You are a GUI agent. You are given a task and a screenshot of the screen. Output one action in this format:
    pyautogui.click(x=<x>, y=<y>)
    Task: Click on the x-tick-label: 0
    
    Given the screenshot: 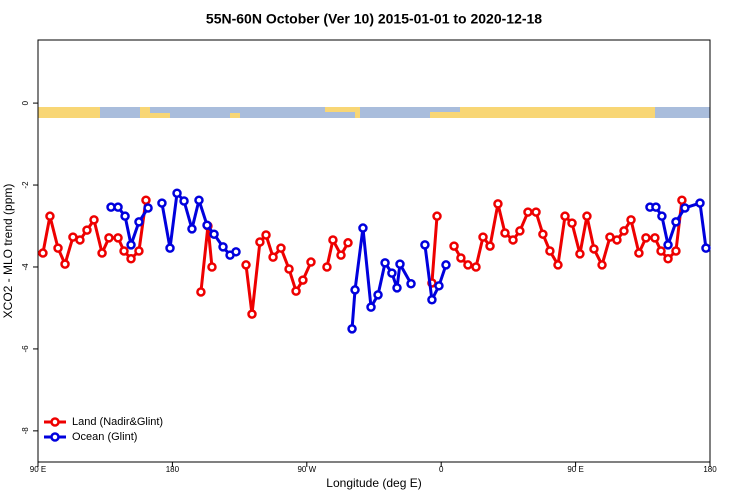 What is the action you would take?
    pyautogui.click(x=441, y=469)
    